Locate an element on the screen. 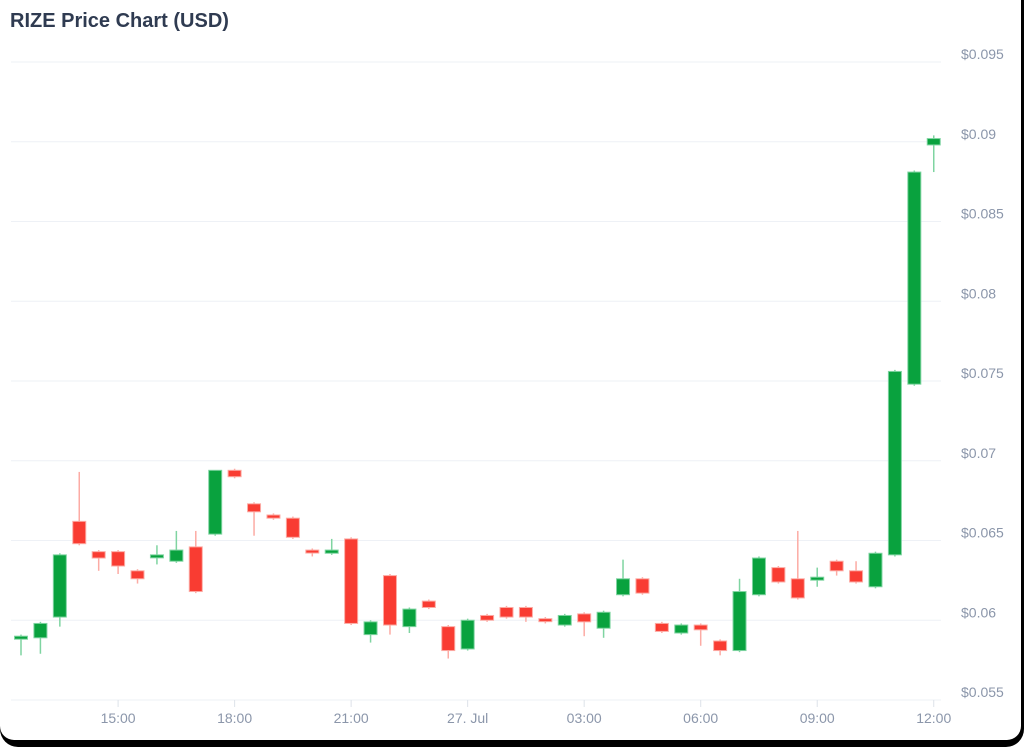 This screenshot has height=747, width=1024. y-axis-label: $0.095 is located at coordinates (982, 54).